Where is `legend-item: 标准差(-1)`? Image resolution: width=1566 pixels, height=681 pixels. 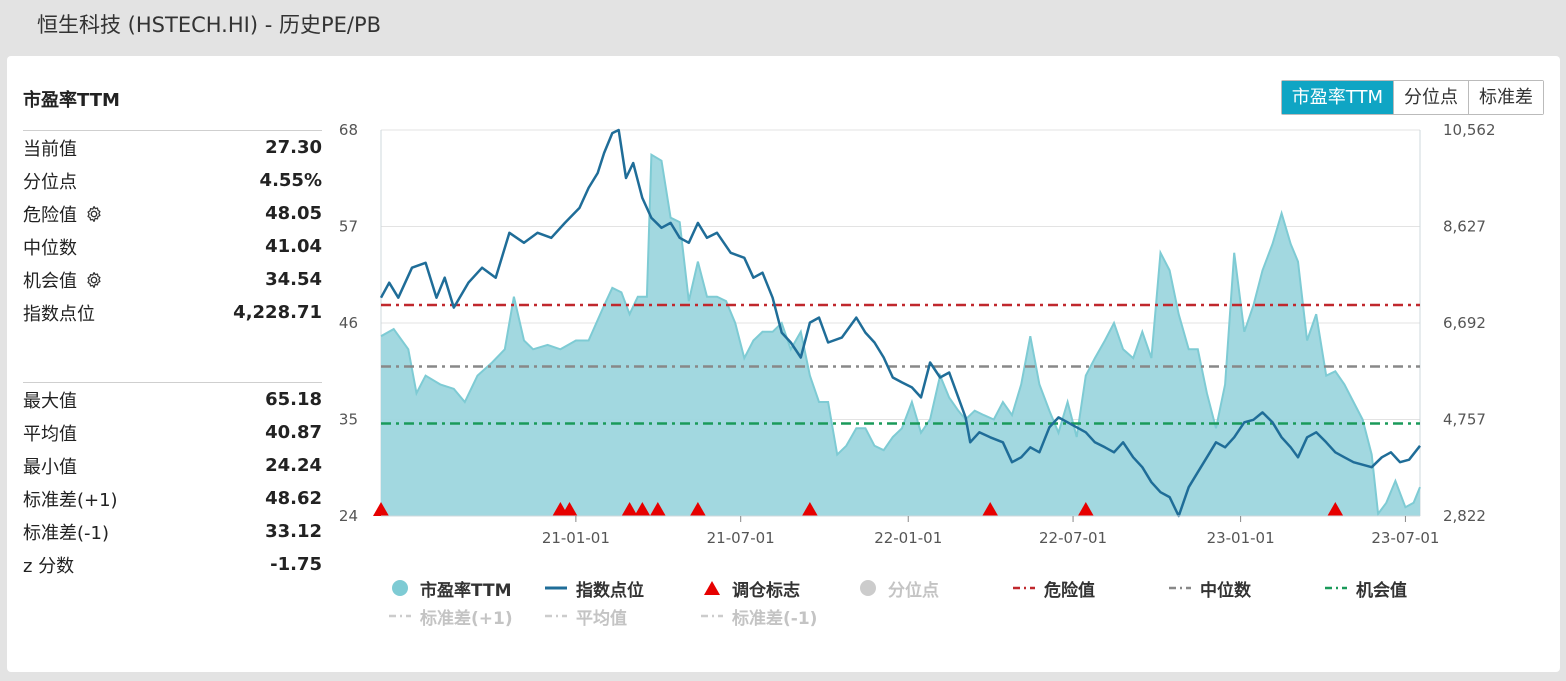
legend-item: 标准差(-1) is located at coordinates (778, 616).